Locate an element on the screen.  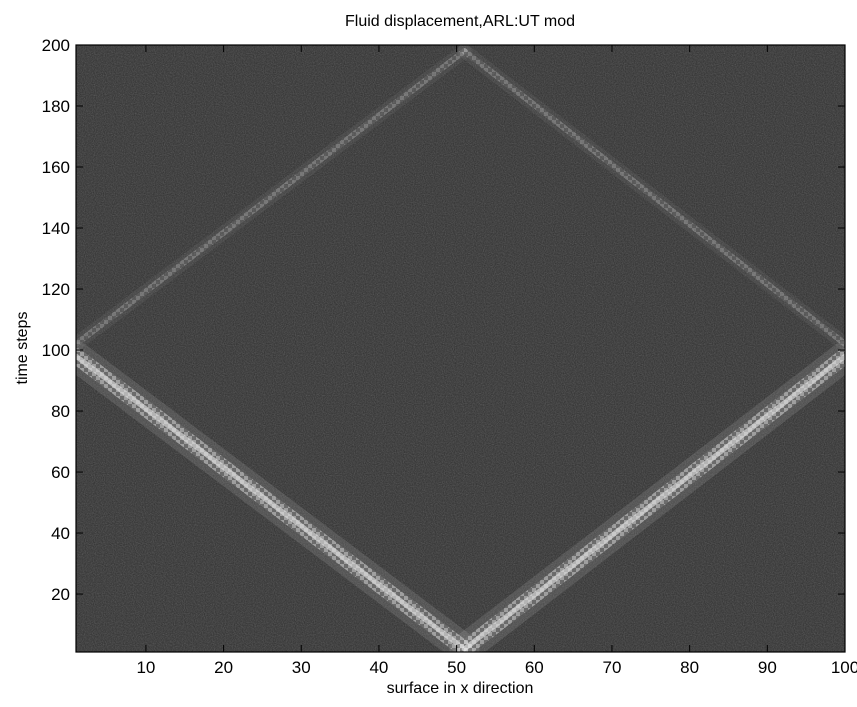
chart-title: Fluid displacement,ARL:UT mod is located at coordinates (460, 21).